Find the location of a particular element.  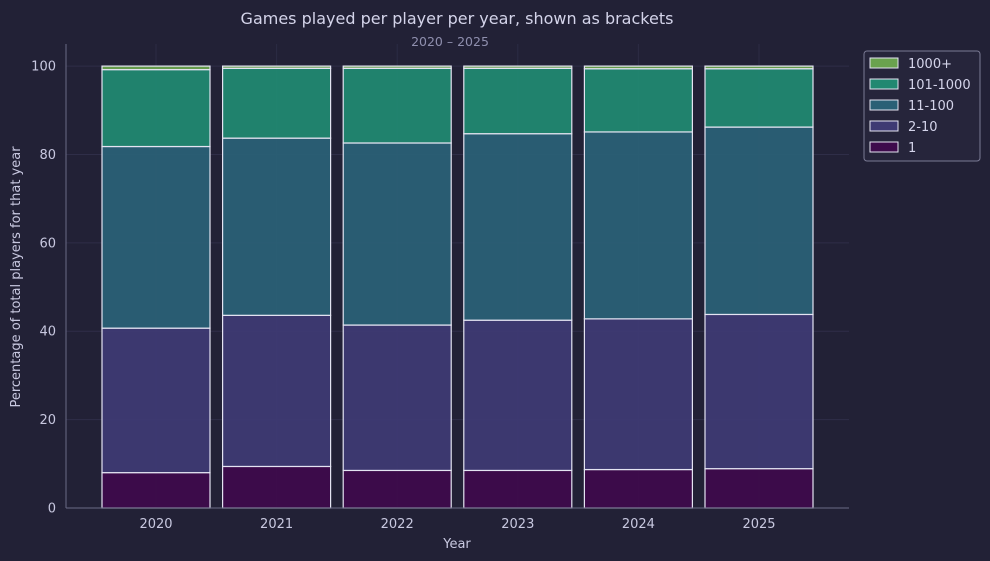

bar-segment-101-1000-2020 is located at coordinates (156, 108).